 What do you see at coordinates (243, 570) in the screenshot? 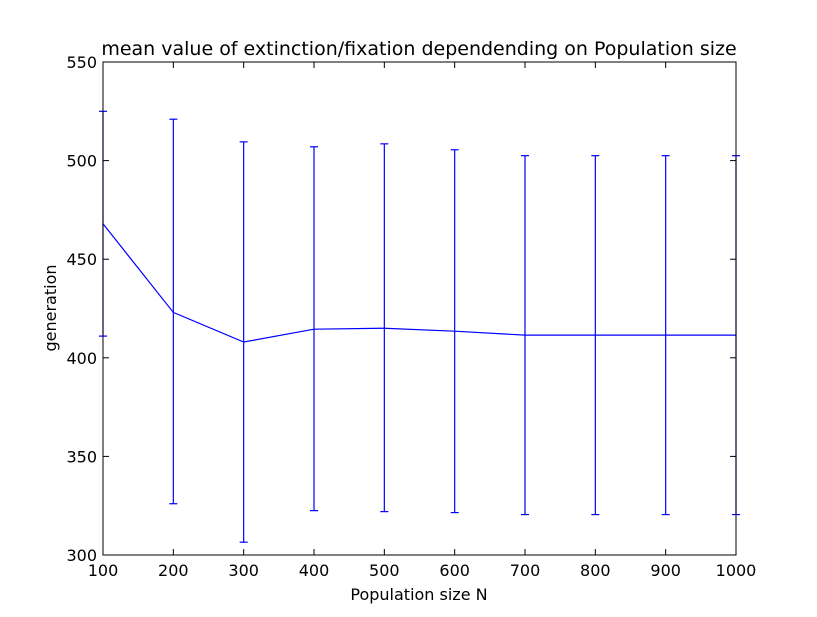
I see `x-tick-label: 300` at bounding box center [243, 570].